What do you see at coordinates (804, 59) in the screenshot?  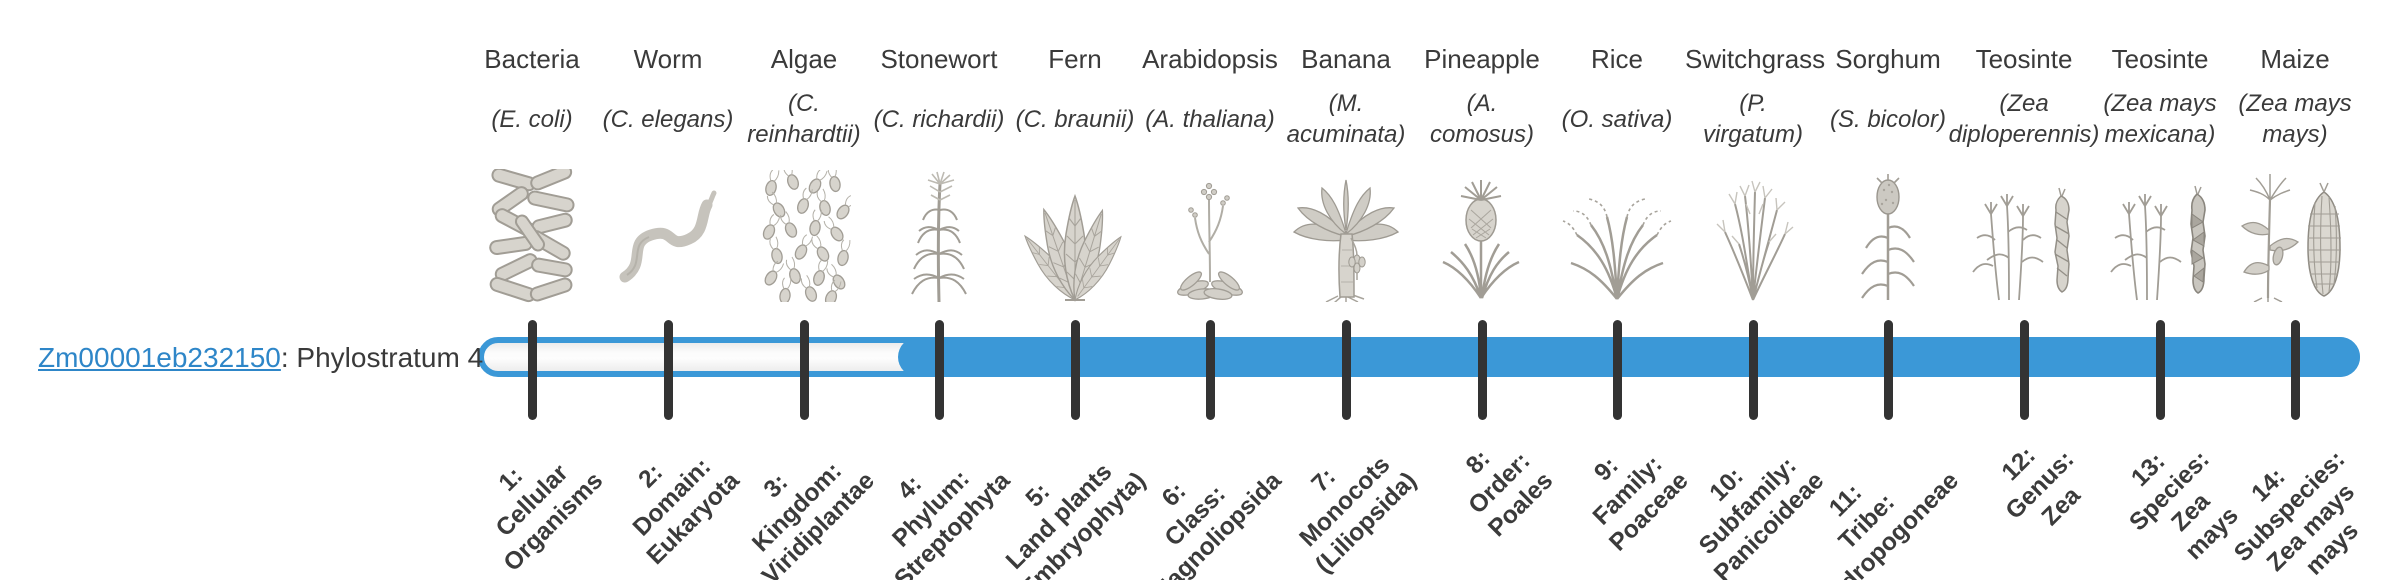 I see `organism-name: Algae` at bounding box center [804, 59].